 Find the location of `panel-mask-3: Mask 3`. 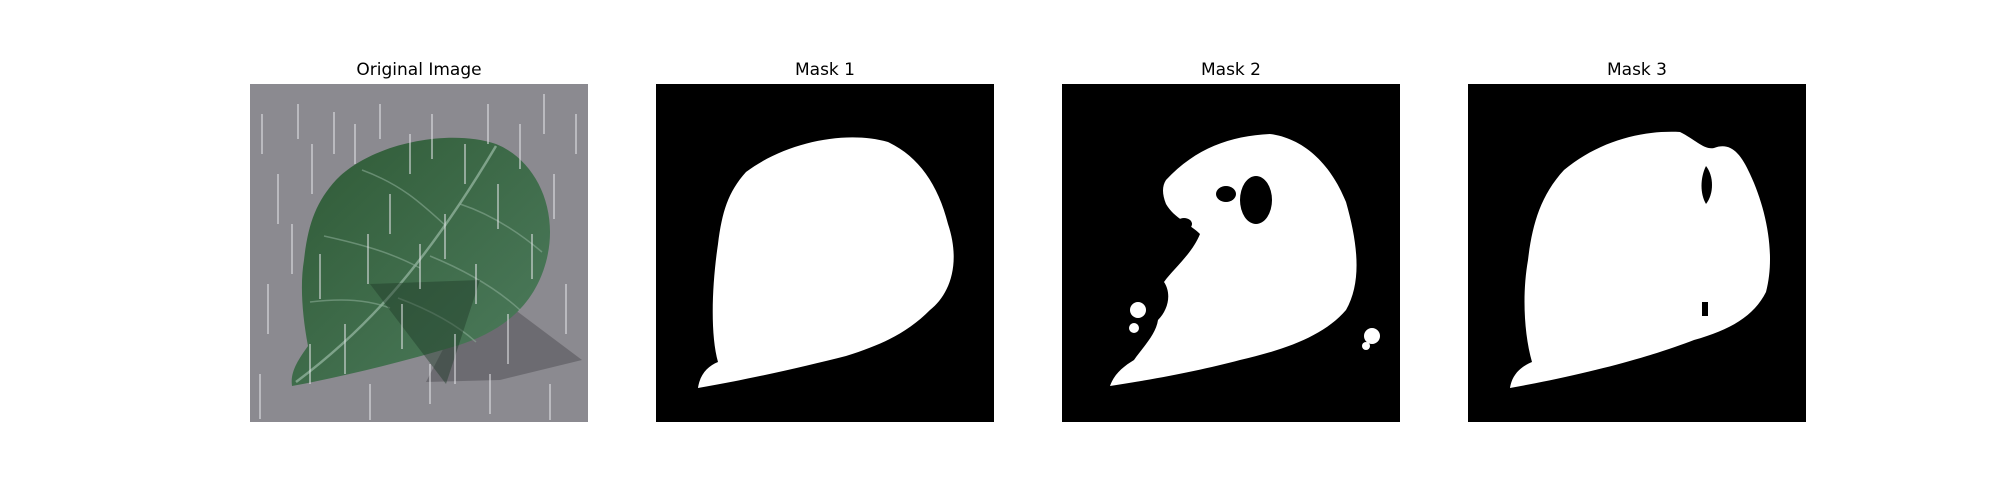

panel-mask-3: Mask 3 is located at coordinates (1637, 239).